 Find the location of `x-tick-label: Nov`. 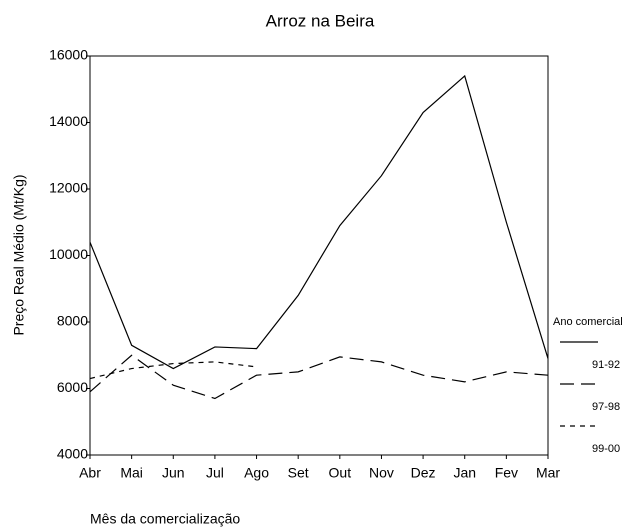

x-tick-label: Nov is located at coordinates (381, 473).